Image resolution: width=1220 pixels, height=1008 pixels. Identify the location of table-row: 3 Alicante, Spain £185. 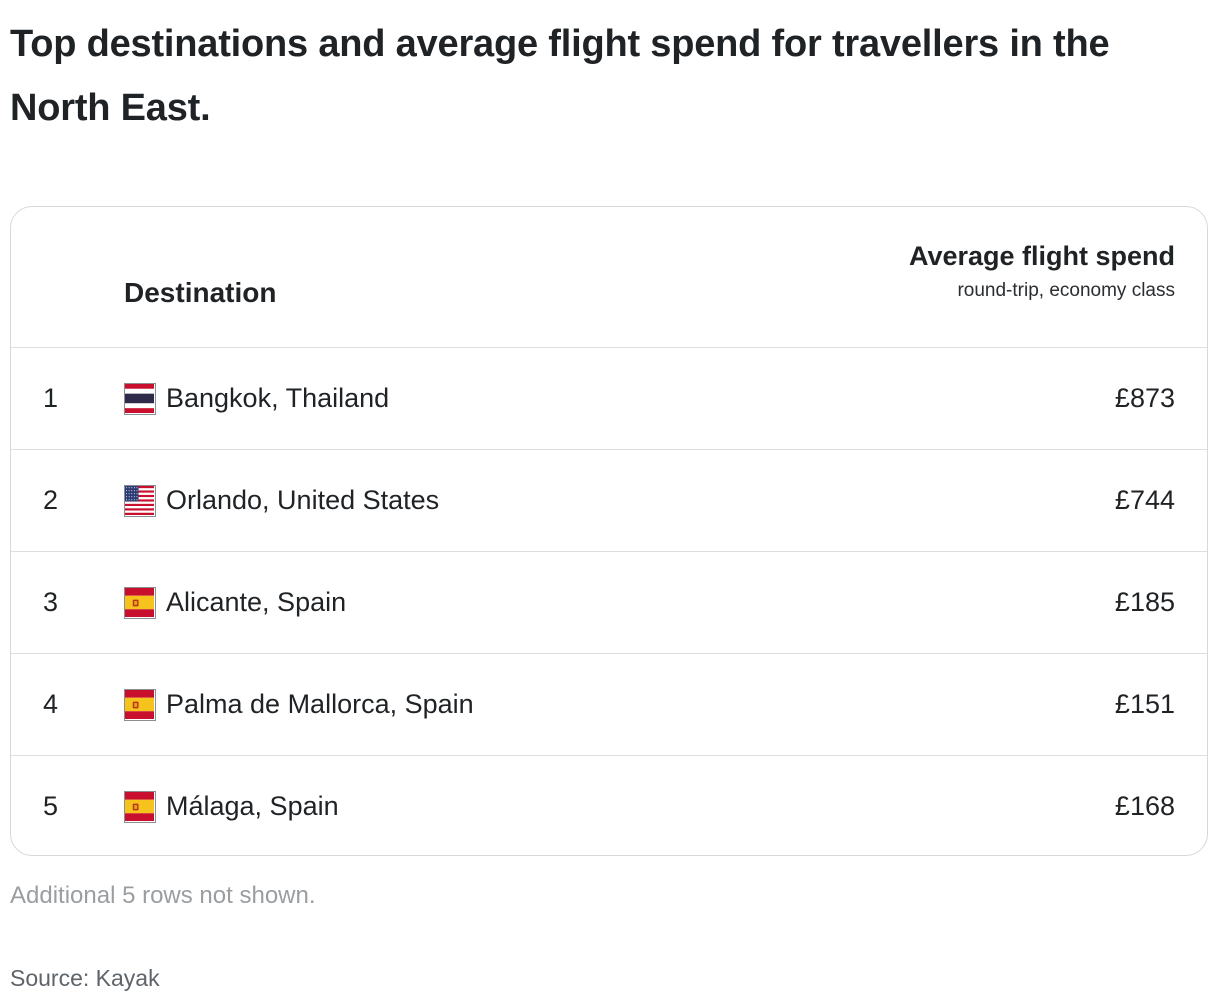
(609, 603).